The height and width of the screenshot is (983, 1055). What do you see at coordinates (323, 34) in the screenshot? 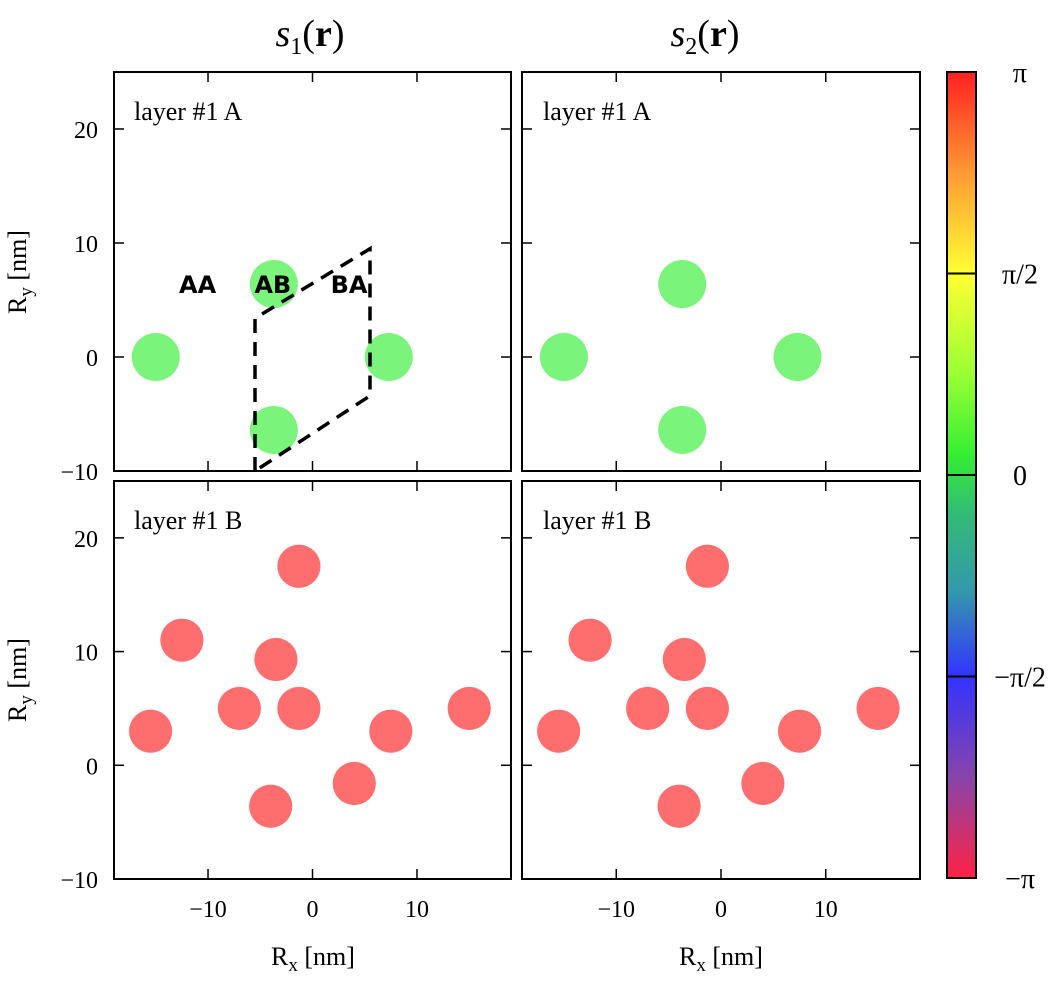
I see `col1-arg: r` at bounding box center [323, 34].